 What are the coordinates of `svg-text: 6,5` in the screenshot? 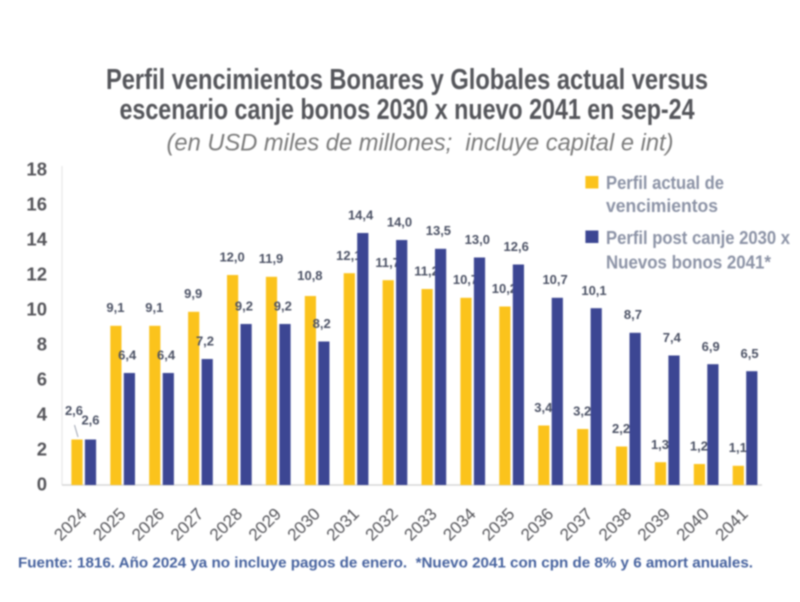 It's located at (750, 353).